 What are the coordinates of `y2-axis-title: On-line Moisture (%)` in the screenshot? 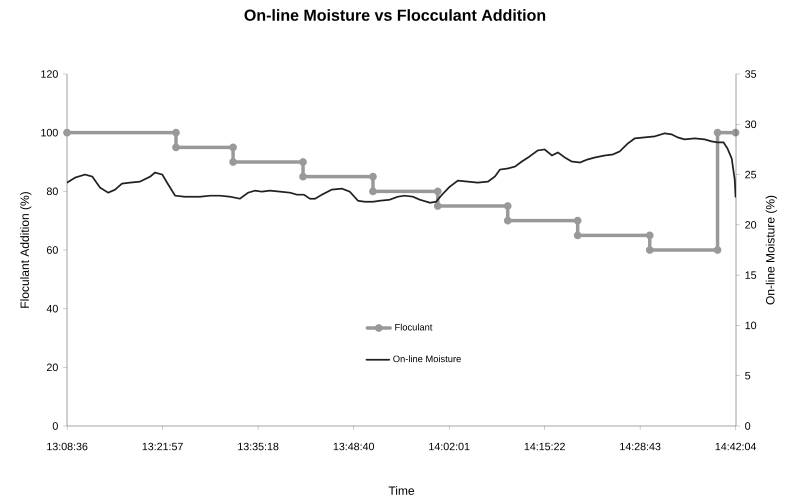 It's located at (771, 250).